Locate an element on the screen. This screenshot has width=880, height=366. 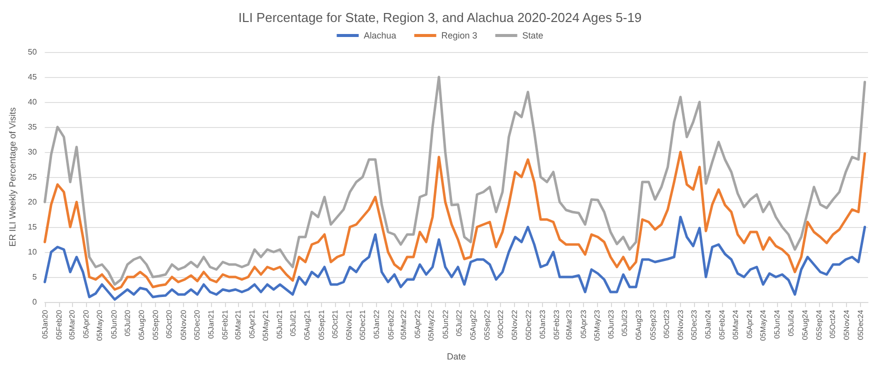
y-tick-label: 35 is located at coordinates (33, 127).